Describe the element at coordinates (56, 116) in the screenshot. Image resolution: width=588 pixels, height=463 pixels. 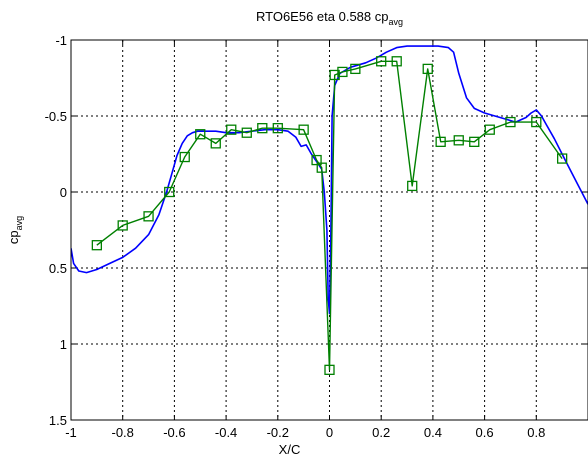
I see `y-tick-label: -0.5` at that location.